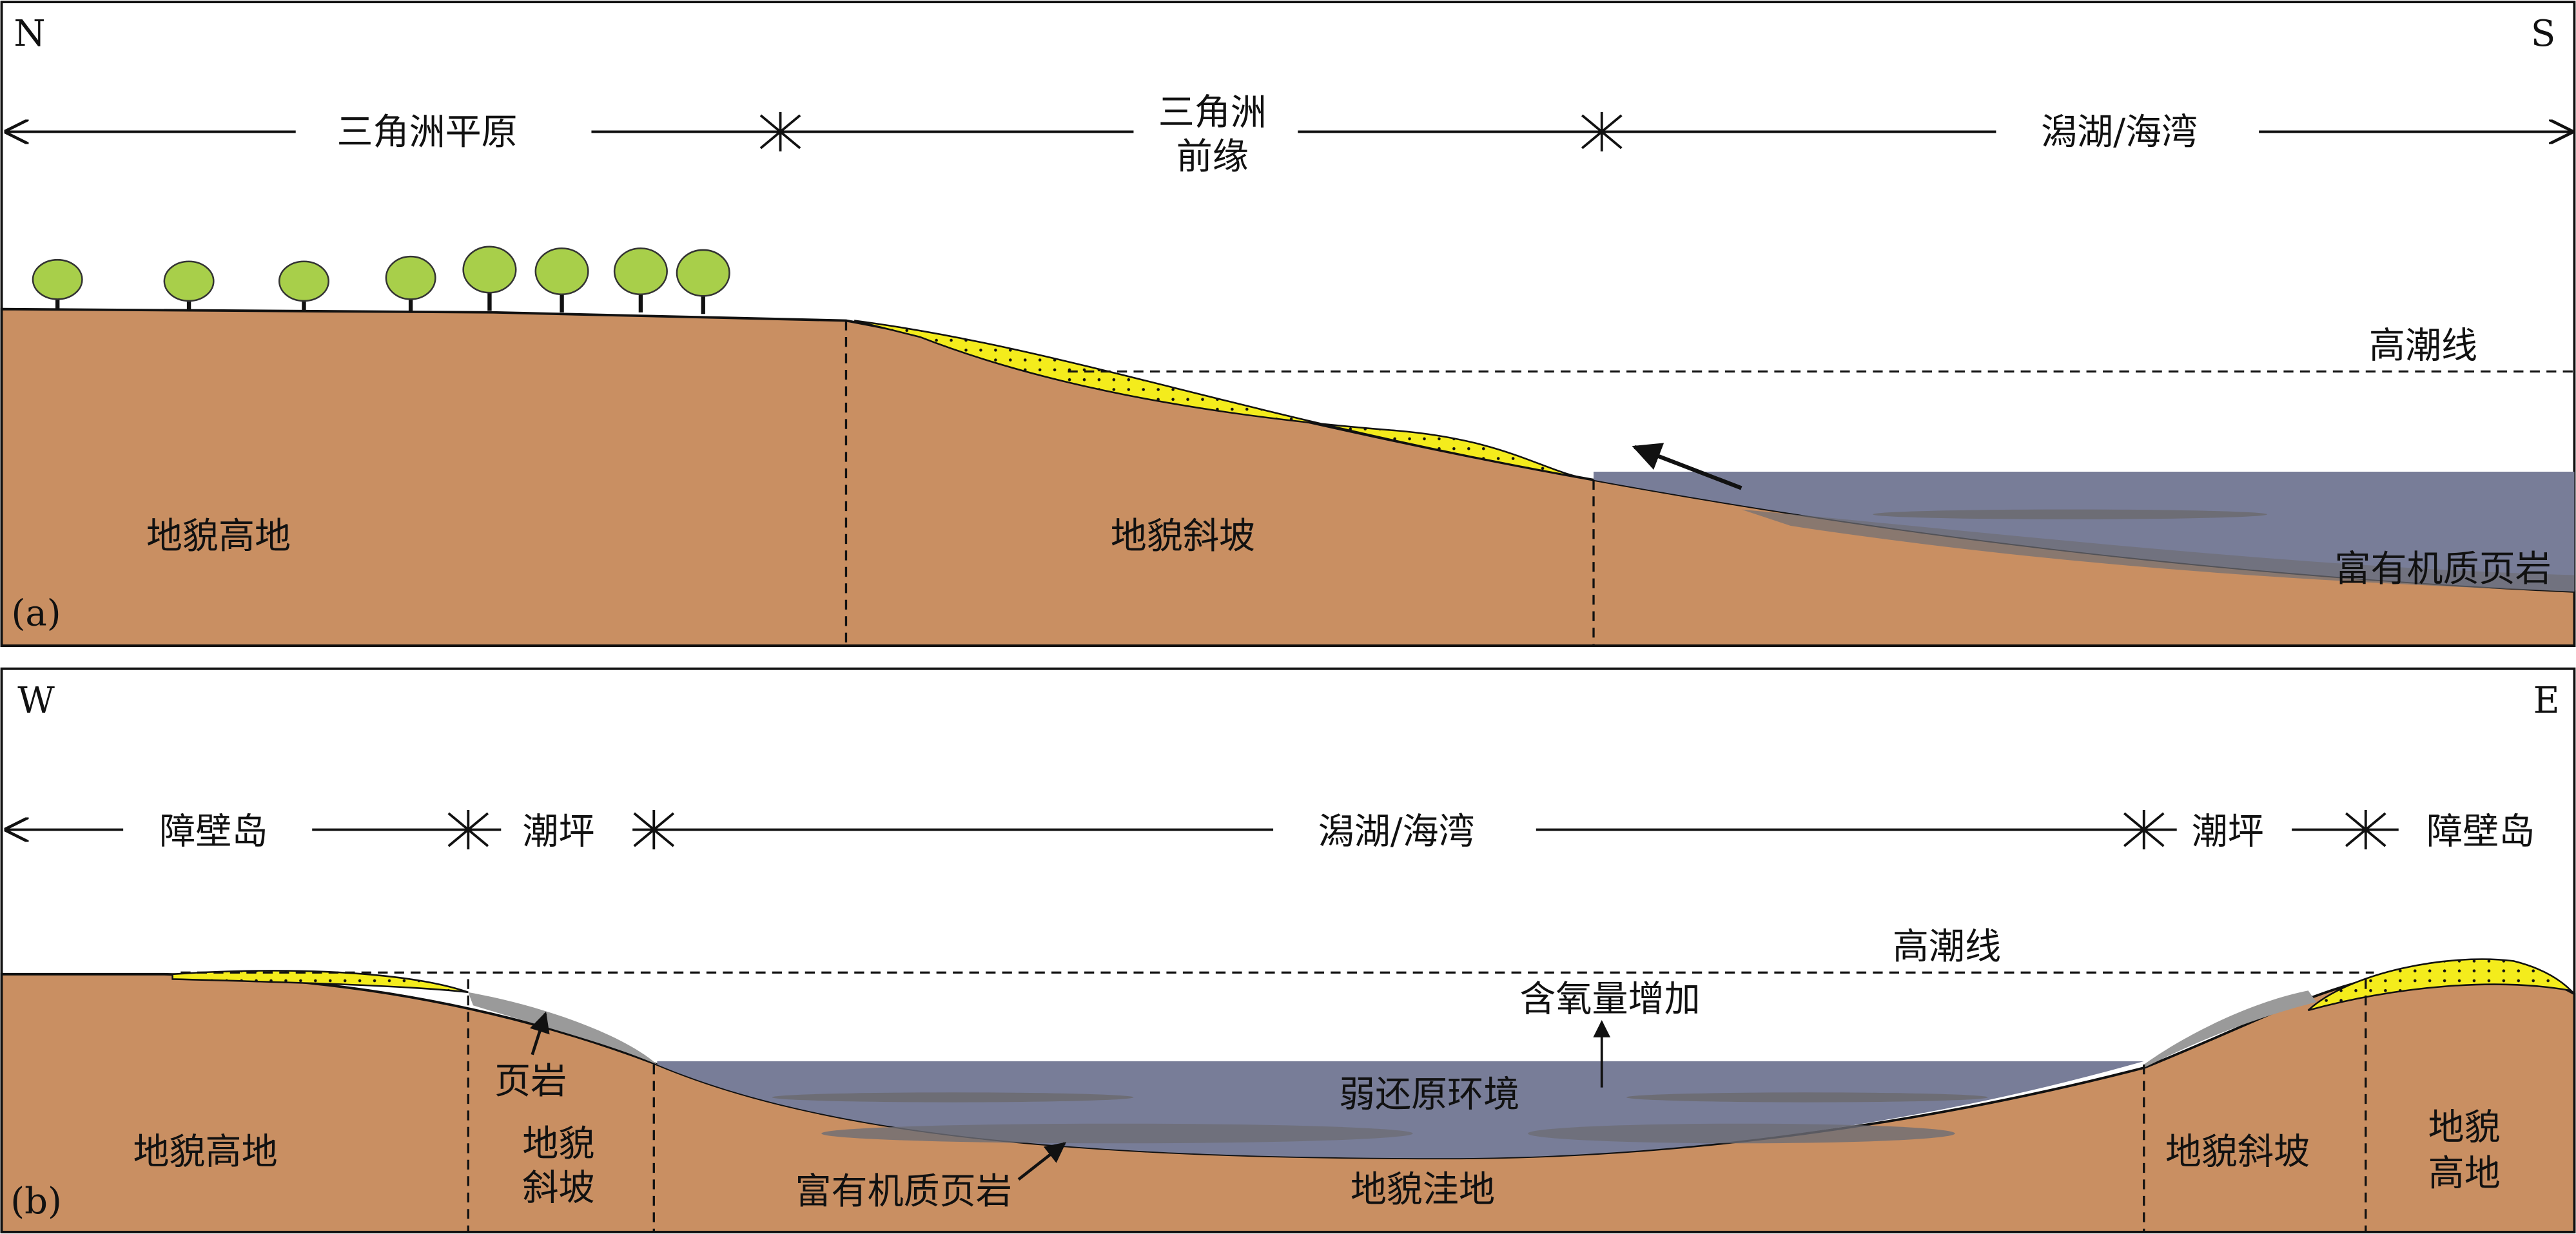  Describe the element at coordinates (36, 701) in the screenshot. I see `direction: W` at that location.